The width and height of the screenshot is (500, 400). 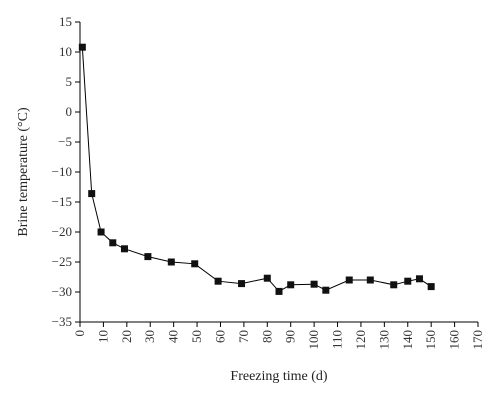 What do you see at coordinates (62, 291) in the screenshot?
I see `y-tick-label: −30` at bounding box center [62, 291].